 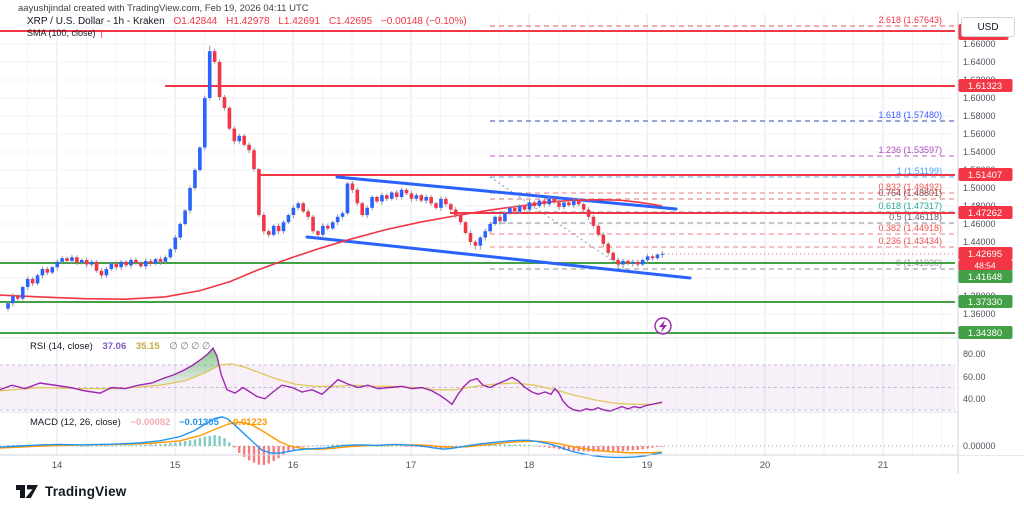 I want to click on lightning-marker-icon, so click(x=663, y=326).